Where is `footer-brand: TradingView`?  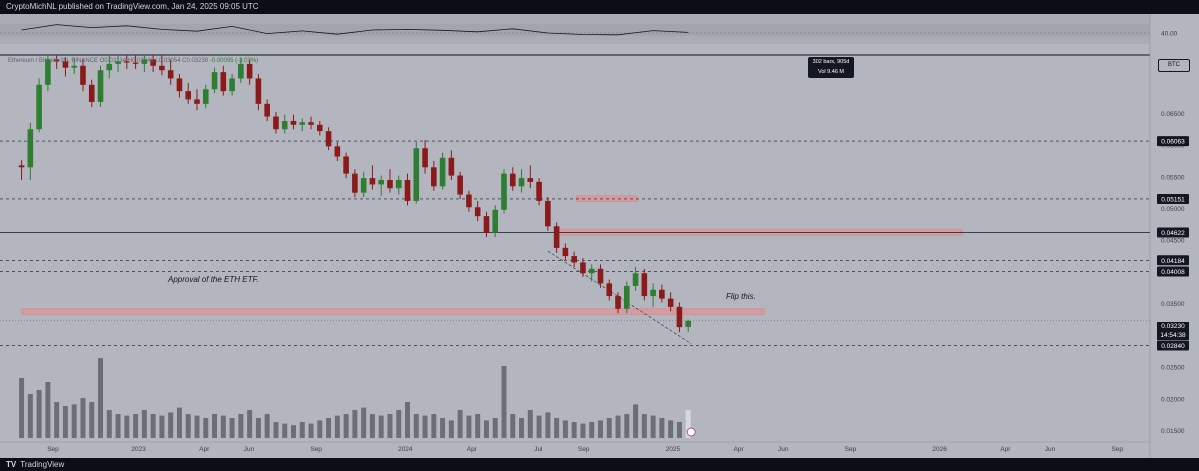
footer-brand: TradingView is located at coordinates (42, 464).